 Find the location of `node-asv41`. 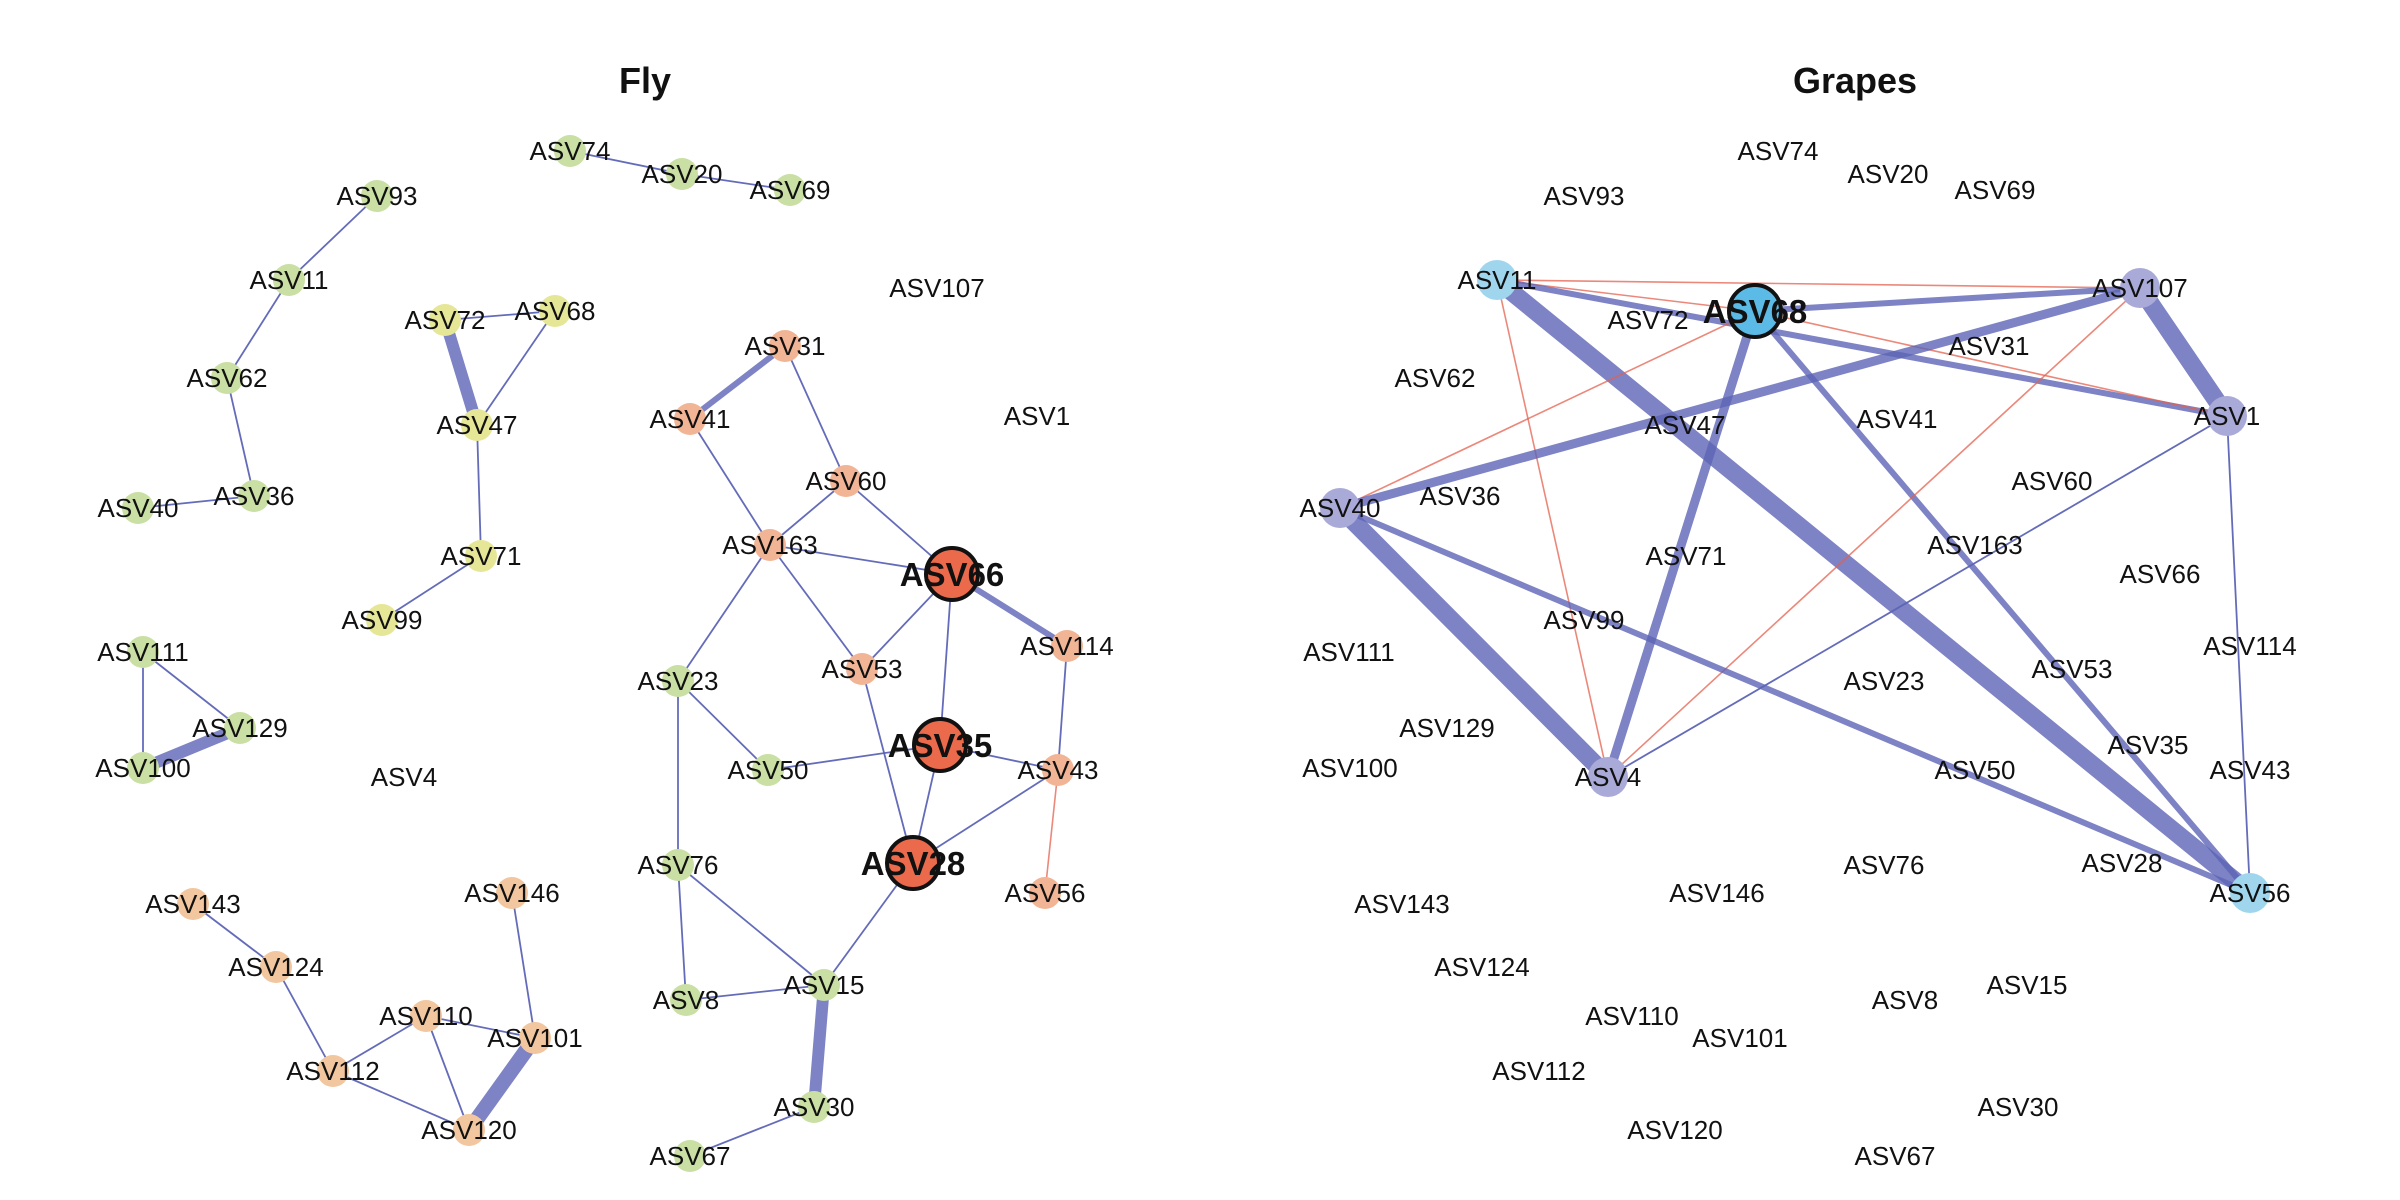

node-asv41 is located at coordinates (690, 419).